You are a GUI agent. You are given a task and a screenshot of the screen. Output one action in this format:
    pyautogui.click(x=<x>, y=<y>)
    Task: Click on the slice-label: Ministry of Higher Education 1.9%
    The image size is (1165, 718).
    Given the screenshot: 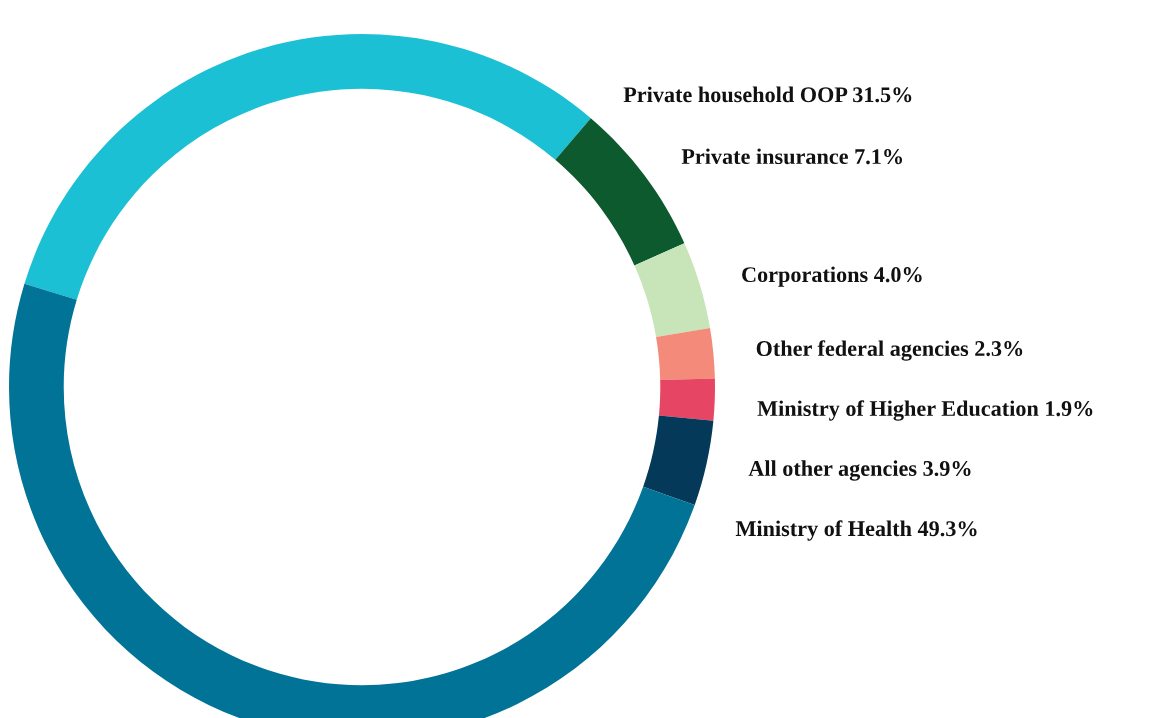 What is the action you would take?
    pyautogui.click(x=925, y=410)
    